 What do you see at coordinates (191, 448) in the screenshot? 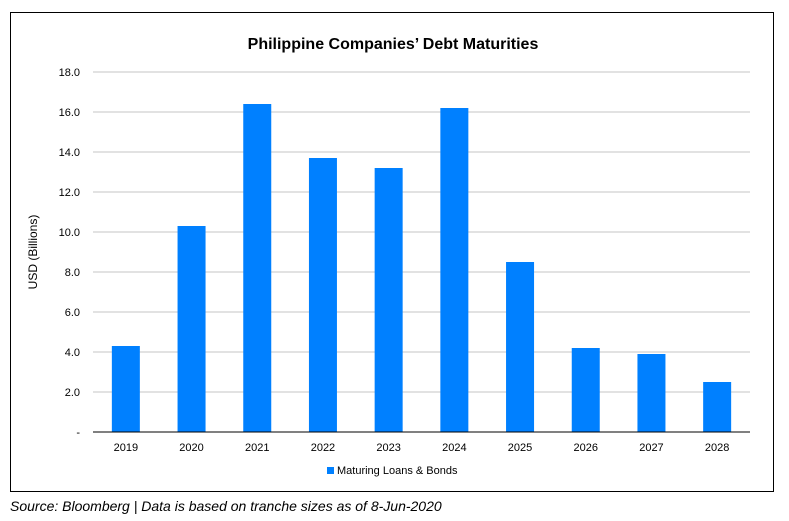
I see `x-tick-label: 2020` at bounding box center [191, 448].